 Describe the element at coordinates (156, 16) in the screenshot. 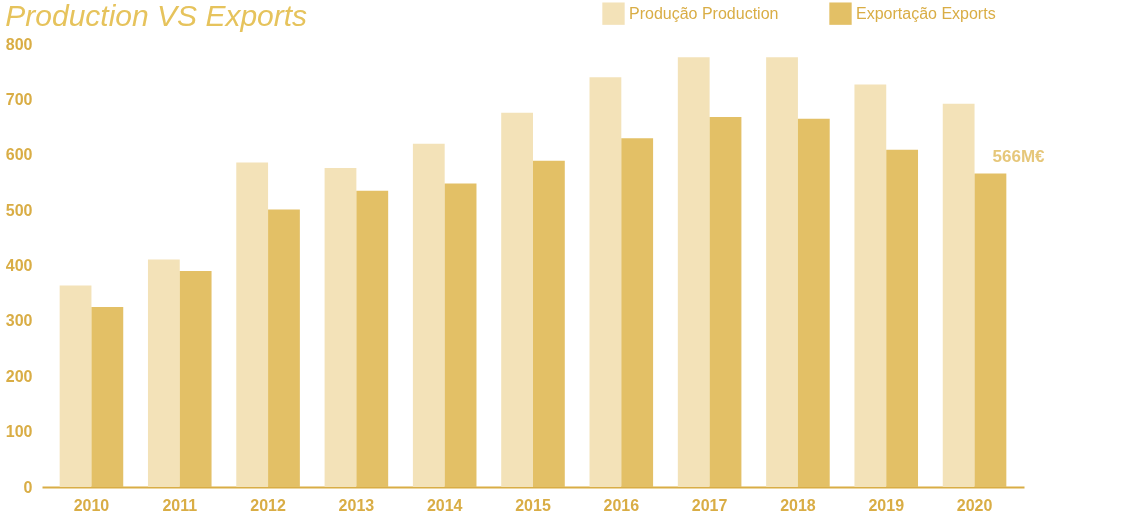

I see `chart-title: Production VS Exports` at that location.